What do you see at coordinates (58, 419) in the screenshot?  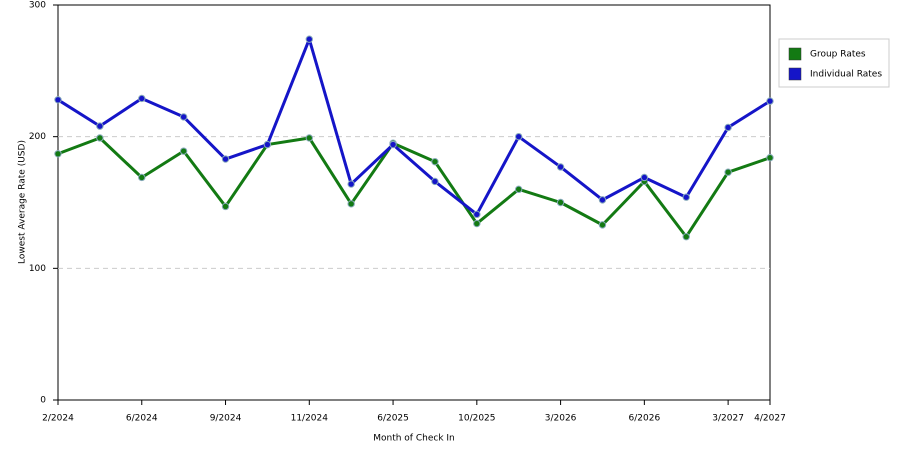 I see `x-tick-label: 2/2024` at bounding box center [58, 419].